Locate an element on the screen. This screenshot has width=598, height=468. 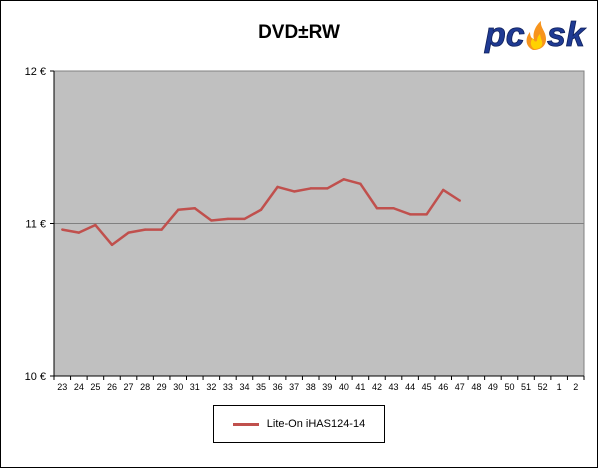
x-tick-label: 43 is located at coordinates (394, 387).